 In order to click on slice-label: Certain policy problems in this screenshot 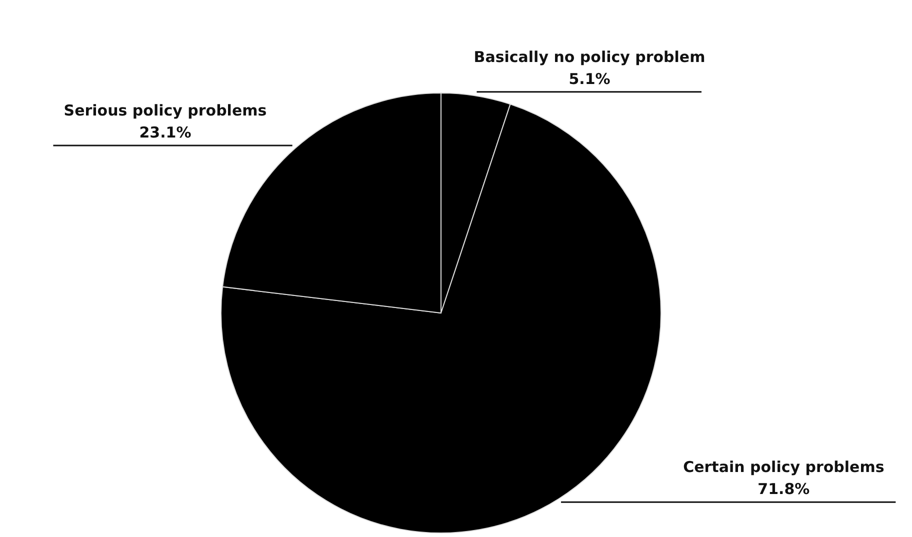, I will do `click(783, 467)`.